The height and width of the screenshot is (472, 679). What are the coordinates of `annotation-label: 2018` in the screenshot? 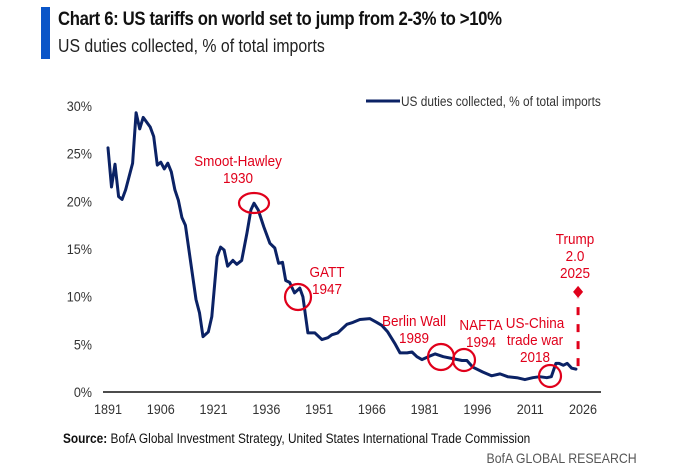 It's located at (535, 357).